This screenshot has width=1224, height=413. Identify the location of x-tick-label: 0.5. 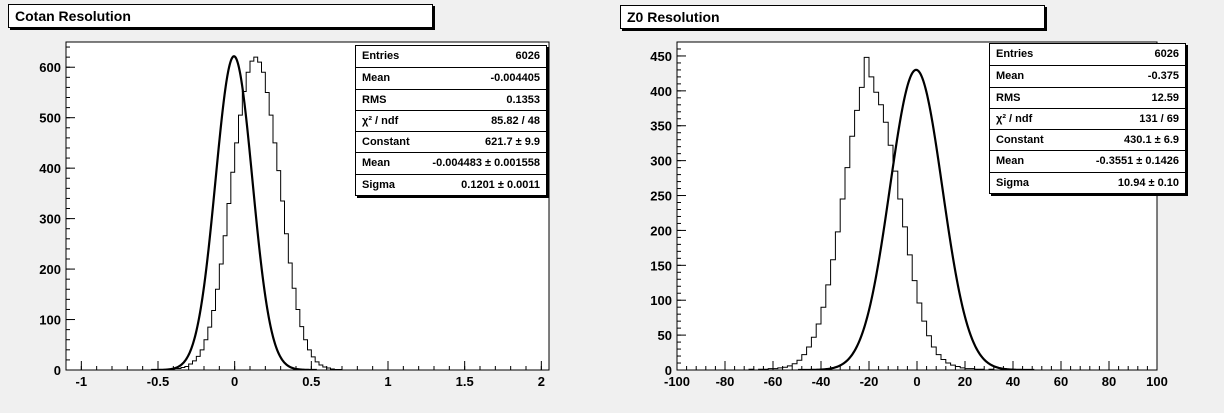
(311, 381).